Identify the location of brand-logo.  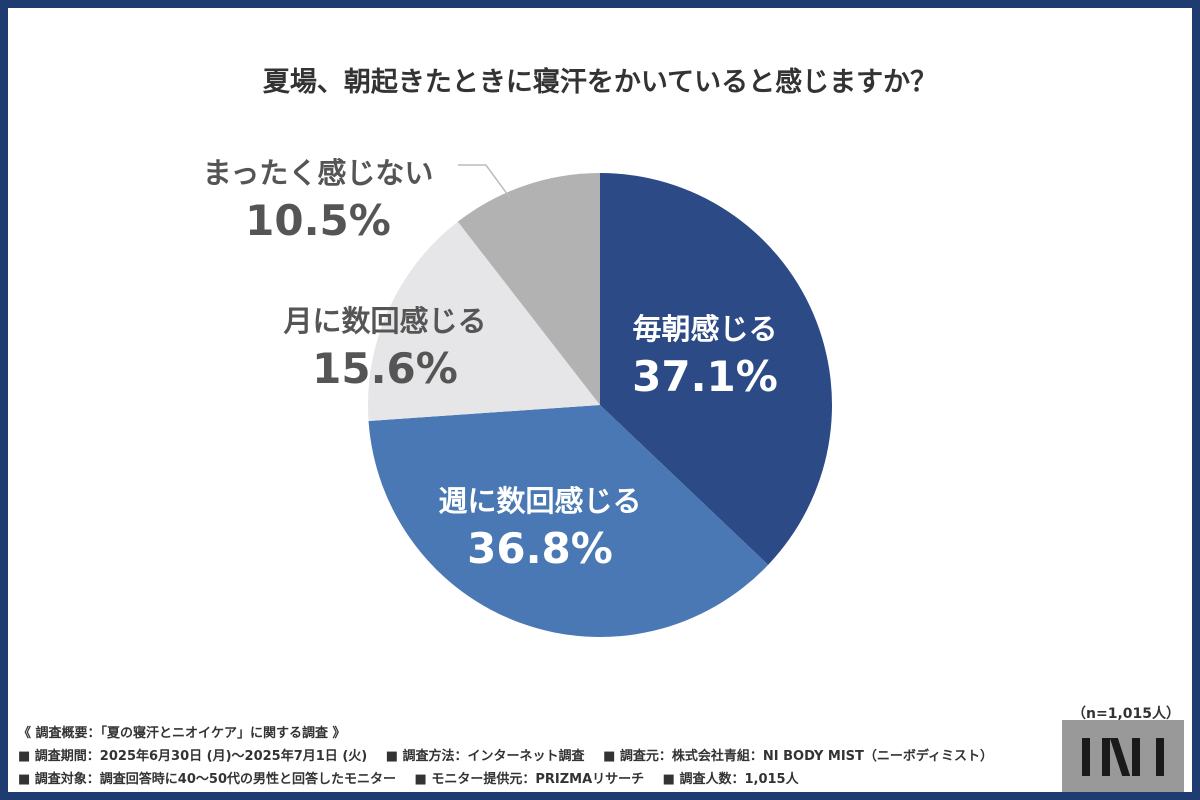
(1123, 756).